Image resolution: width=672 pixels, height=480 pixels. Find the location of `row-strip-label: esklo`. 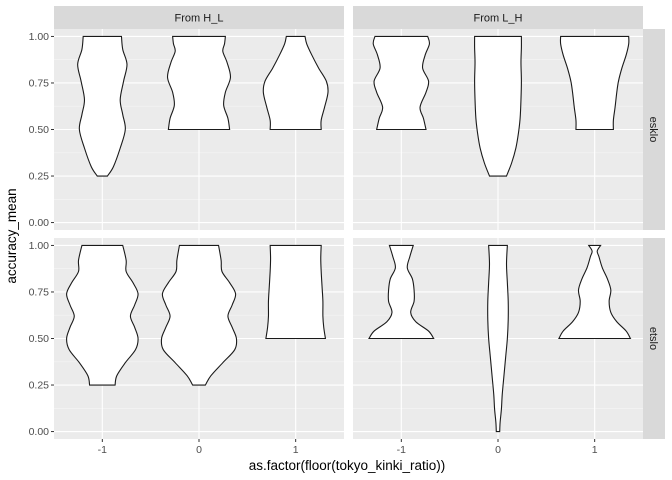

row-strip-label: esklo is located at coordinates (653, 130).